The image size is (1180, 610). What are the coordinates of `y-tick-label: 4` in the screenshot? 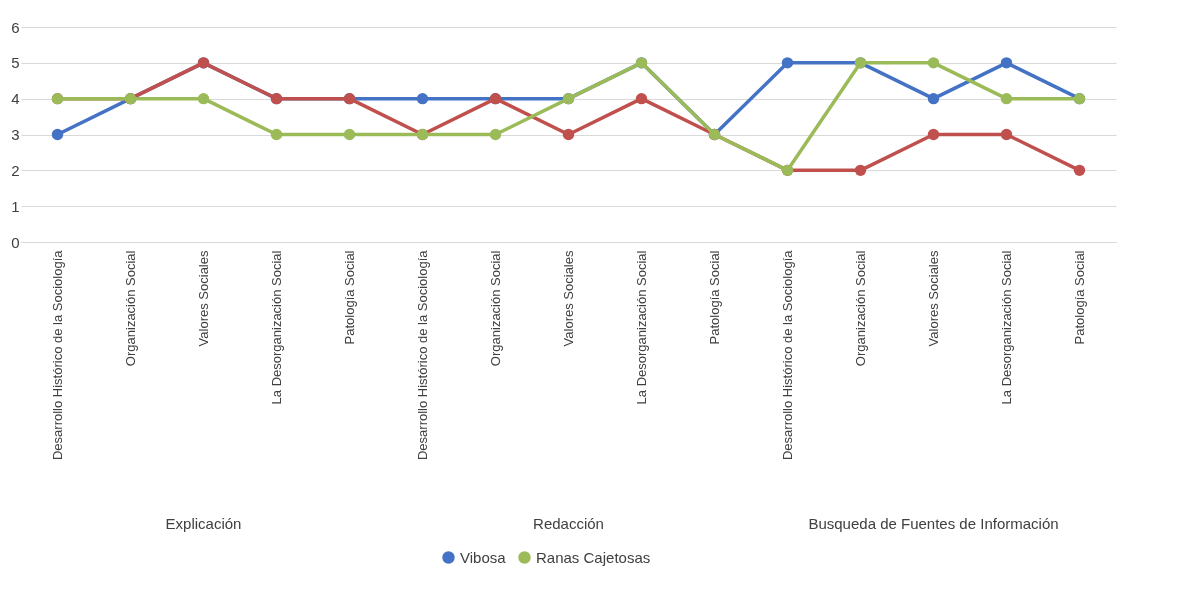 It's located at (15, 99).